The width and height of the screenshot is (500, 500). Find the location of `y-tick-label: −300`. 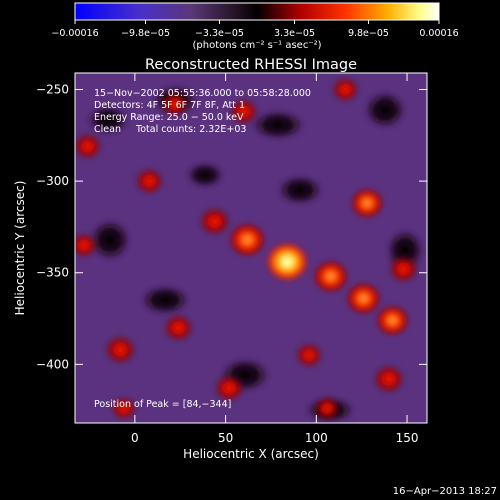

y-tick-label: −300 is located at coordinates (52, 181).